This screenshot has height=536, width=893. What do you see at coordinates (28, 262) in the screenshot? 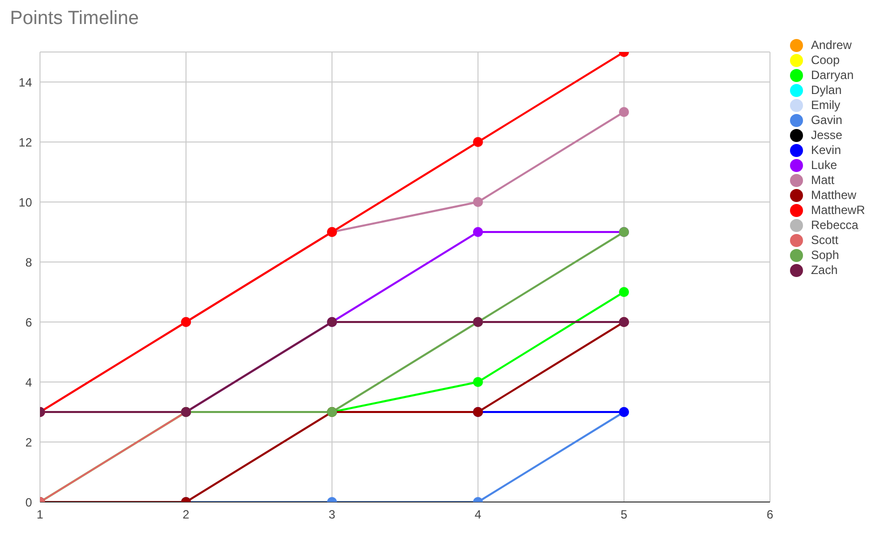
I see `y-tick-label: 8` at bounding box center [28, 262].